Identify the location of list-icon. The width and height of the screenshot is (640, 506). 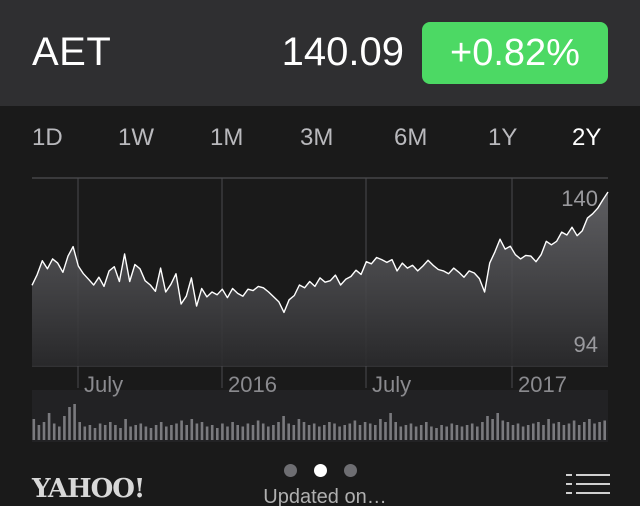
(588, 485).